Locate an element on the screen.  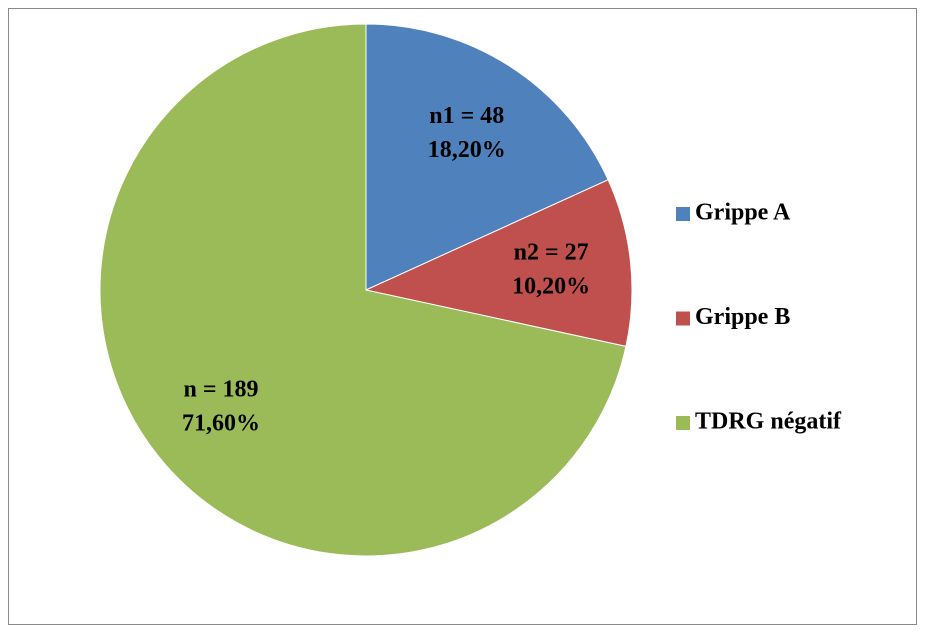
slice-count-label: n = 189 is located at coordinates (221, 389).